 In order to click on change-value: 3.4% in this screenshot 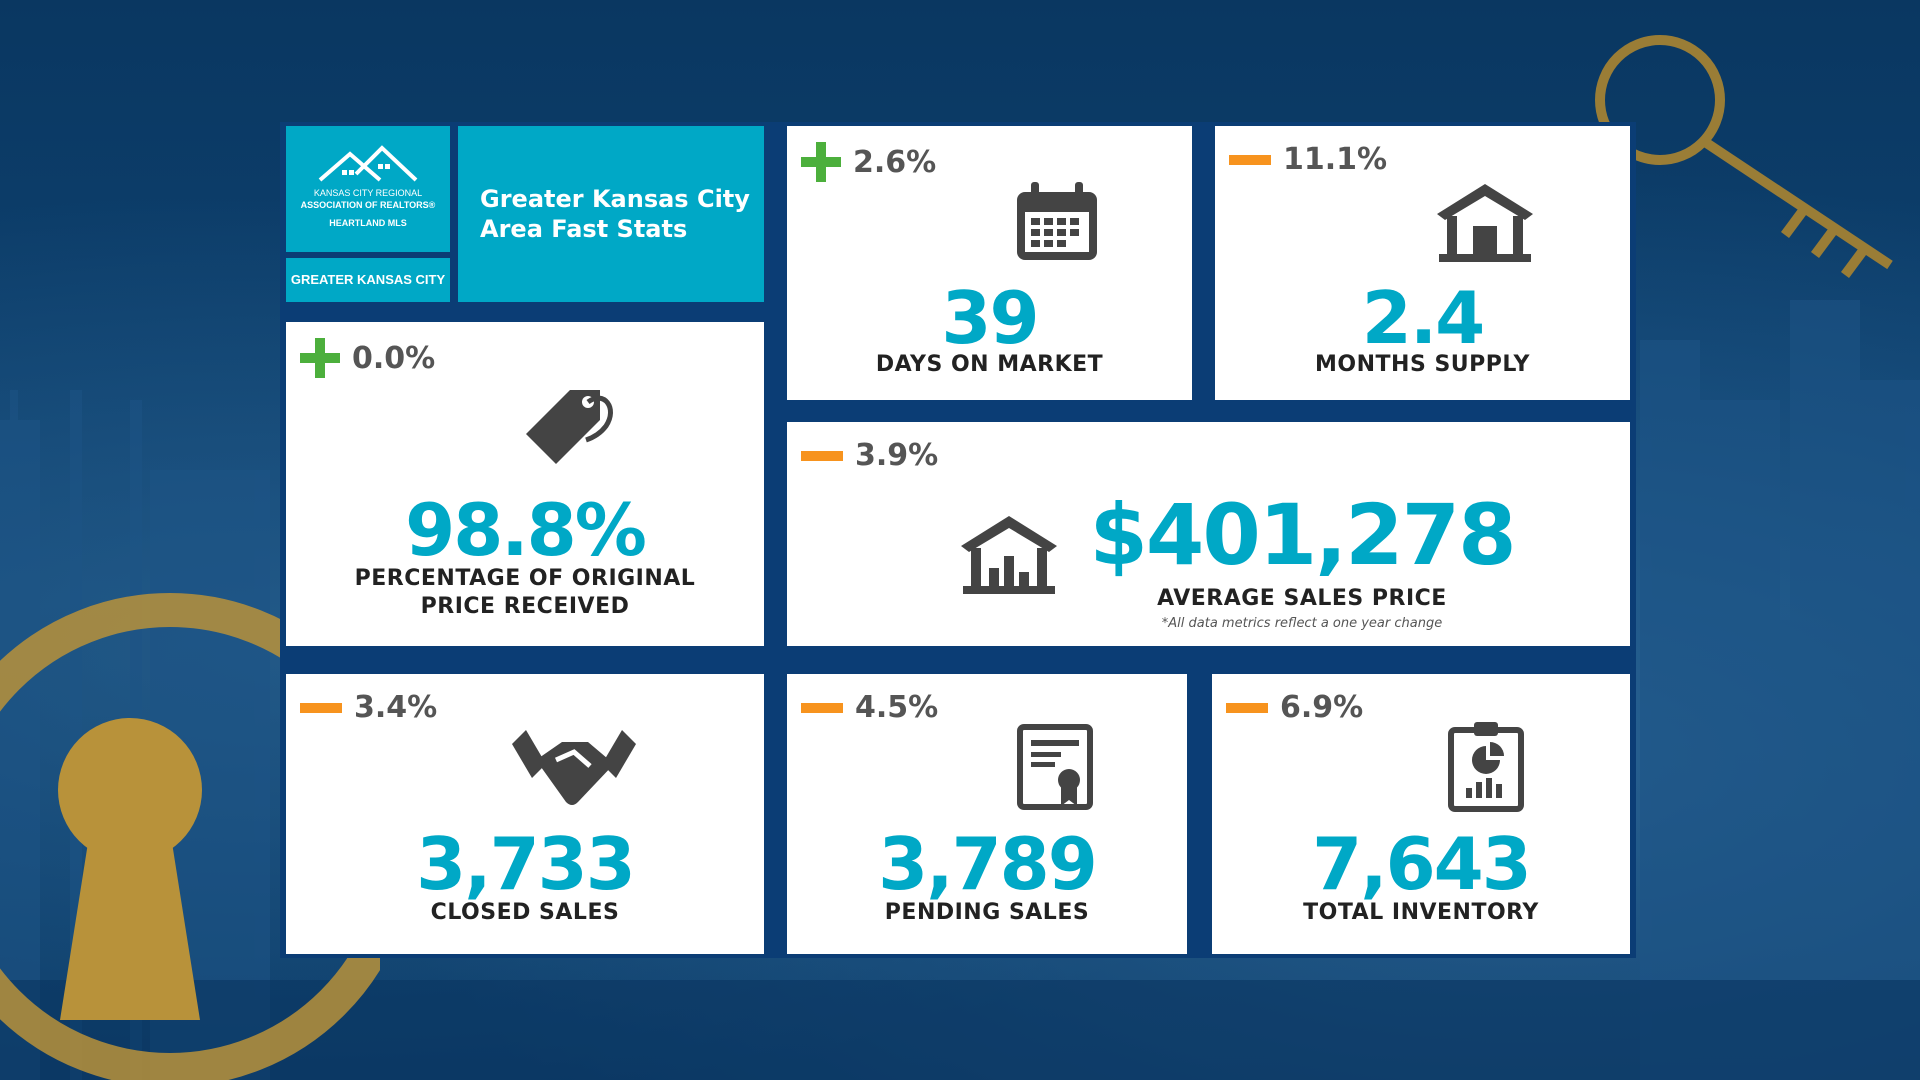, I will do `click(396, 707)`.